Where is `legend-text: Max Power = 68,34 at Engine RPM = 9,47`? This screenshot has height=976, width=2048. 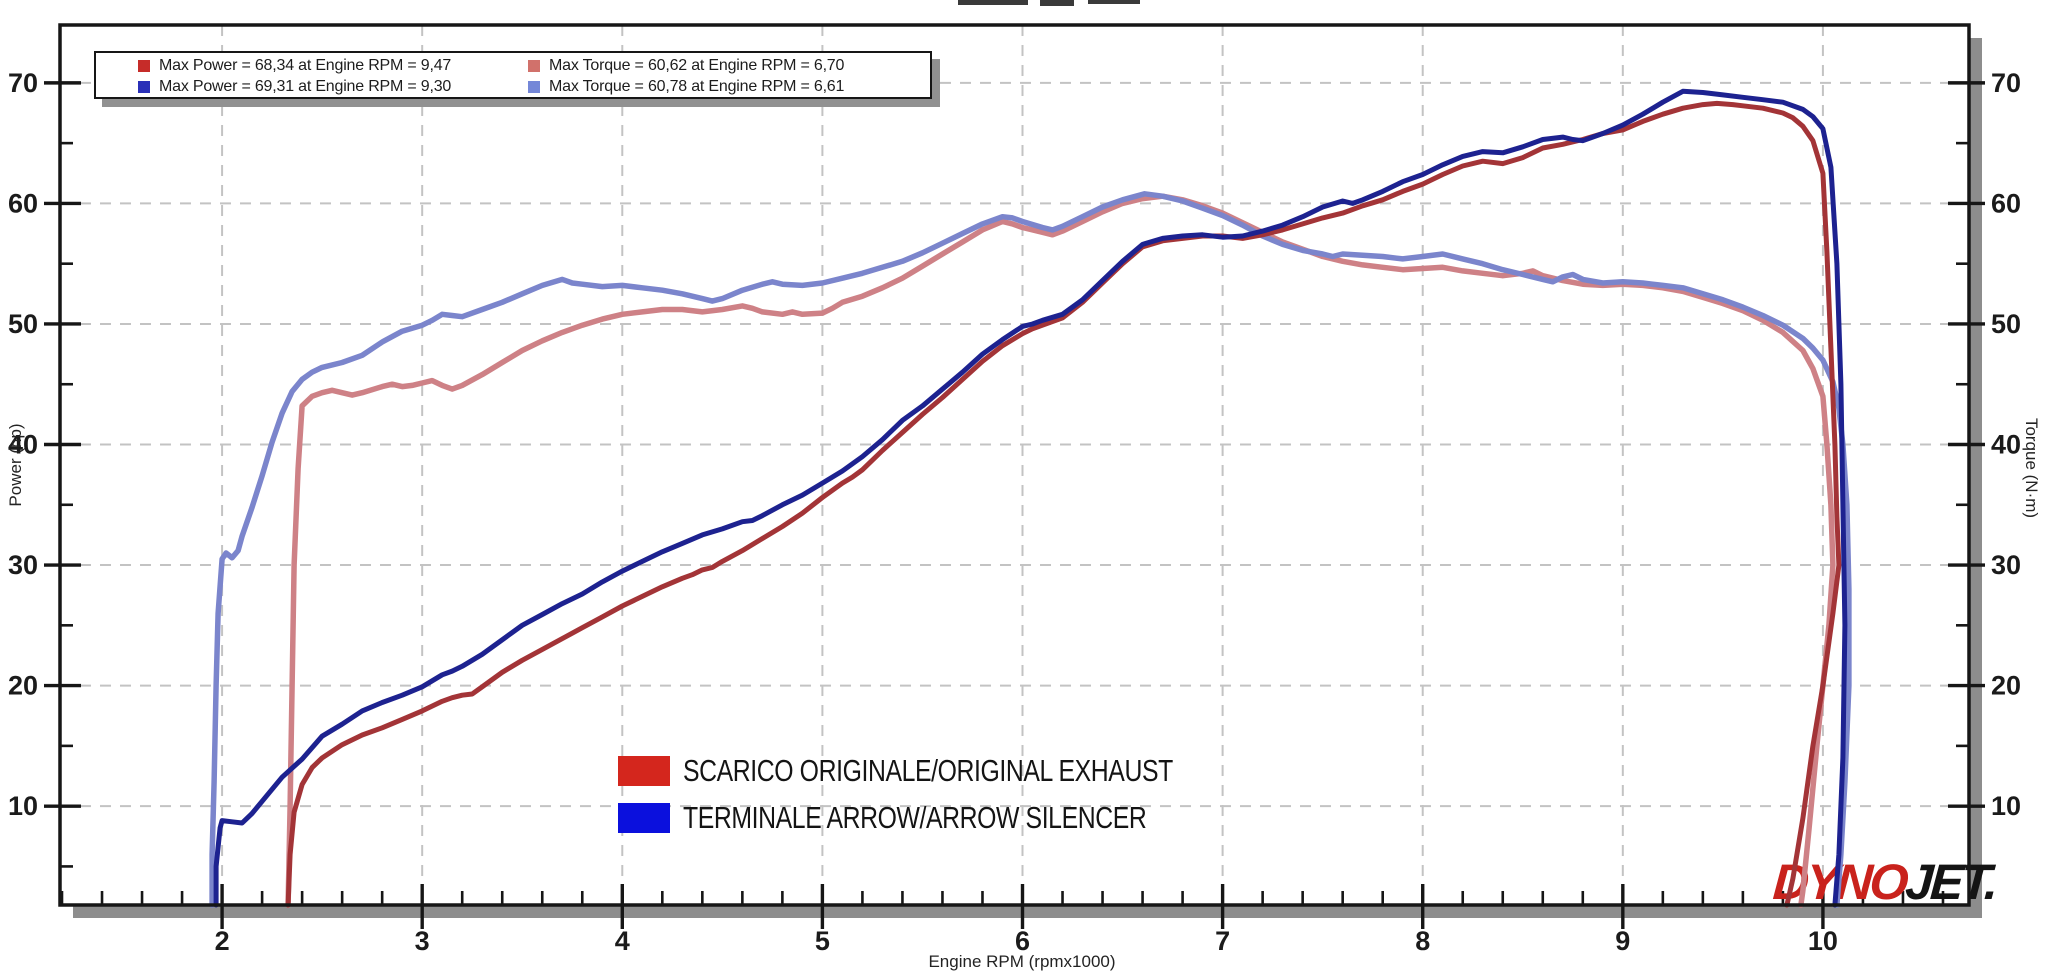 legend-text: Max Power = 68,34 at Engine RPM = 9,47 is located at coordinates (305, 65).